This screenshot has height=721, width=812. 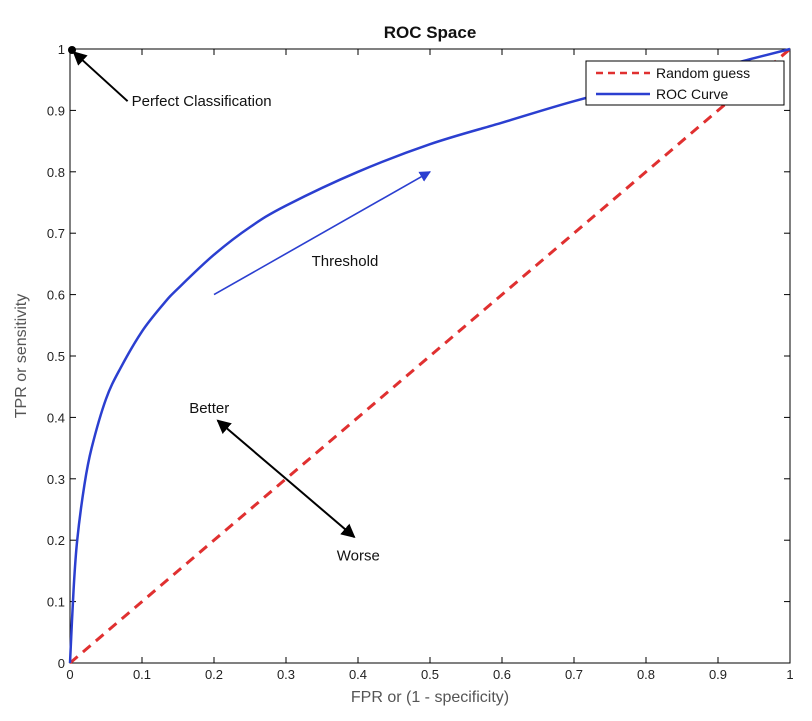 I want to click on x-tick-label: 0.4, so click(x=358, y=674).